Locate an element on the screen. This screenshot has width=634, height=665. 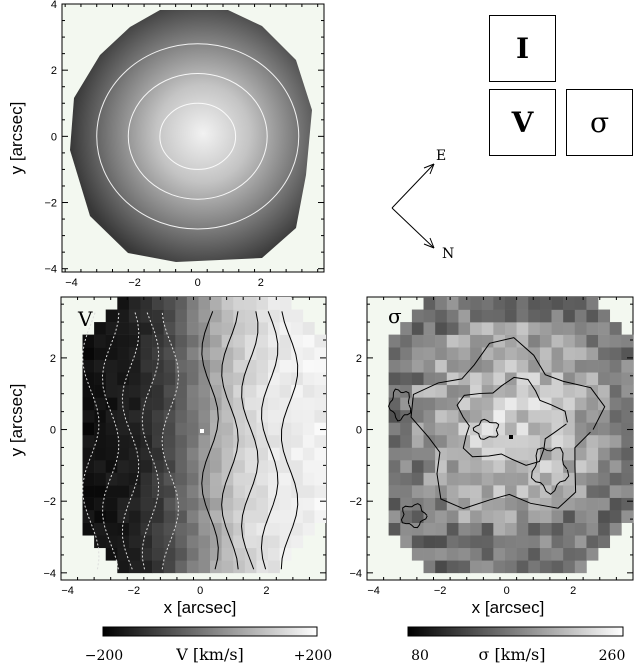
y-axis-label-velocity: y [arcsec] is located at coordinates (16, 420).